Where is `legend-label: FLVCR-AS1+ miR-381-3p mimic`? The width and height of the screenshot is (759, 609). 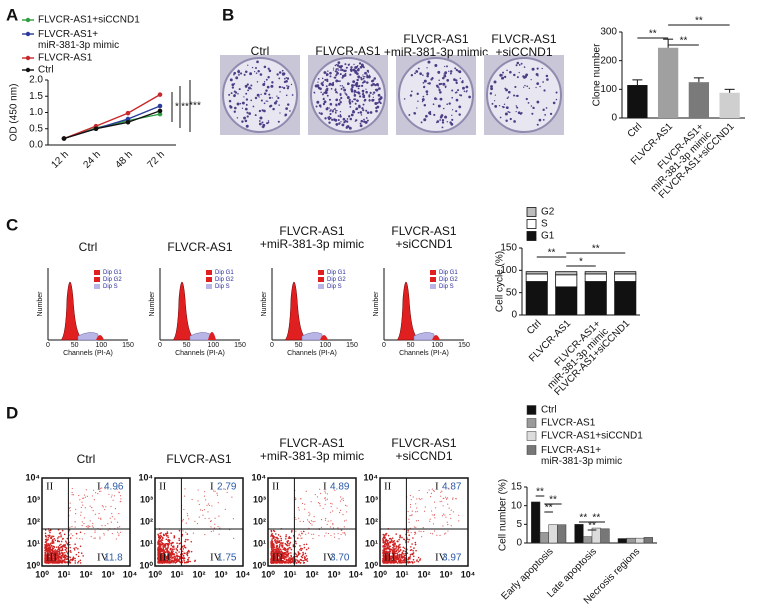 legend-label: FLVCR-AS1+ miR-381-3p mimic is located at coordinates (581, 456).